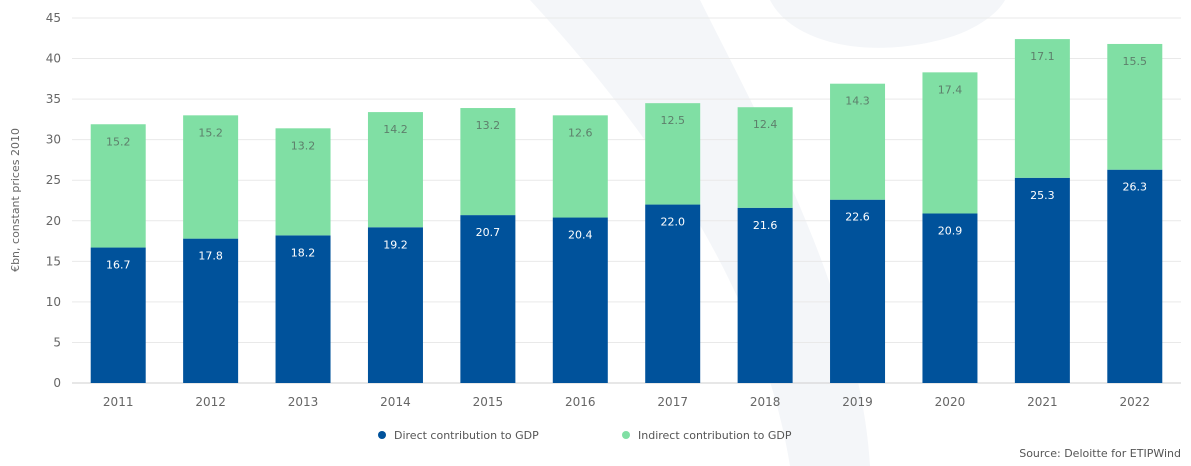 The image size is (1191, 466). I want to click on data-label: 22.6, so click(857, 217).